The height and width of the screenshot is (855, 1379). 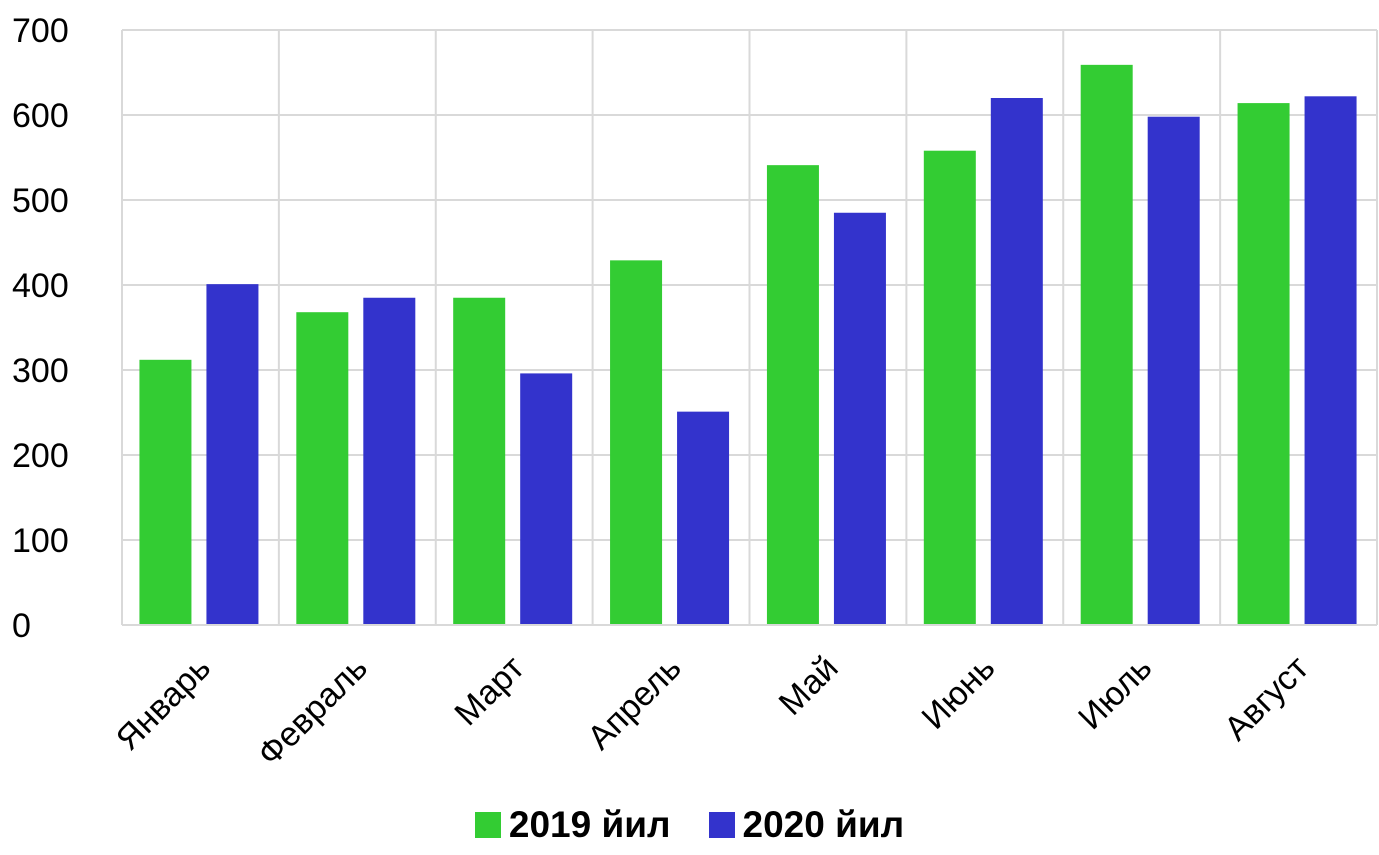 I want to click on y-tick-label: 700, so click(x=40, y=31).